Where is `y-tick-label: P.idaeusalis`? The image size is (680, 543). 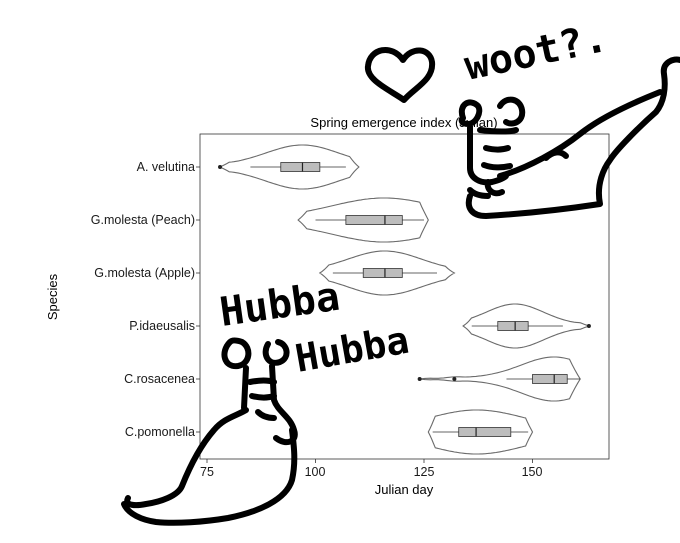
y-tick-label: P.idaeusalis is located at coordinates (162, 326).